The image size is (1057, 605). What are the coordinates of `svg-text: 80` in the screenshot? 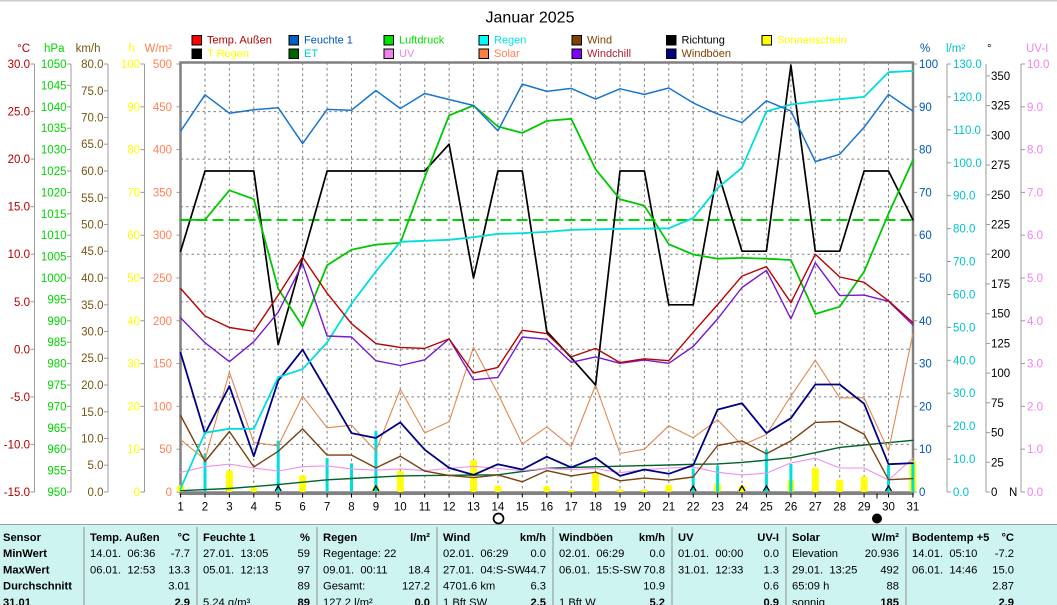 It's located at (925, 151).